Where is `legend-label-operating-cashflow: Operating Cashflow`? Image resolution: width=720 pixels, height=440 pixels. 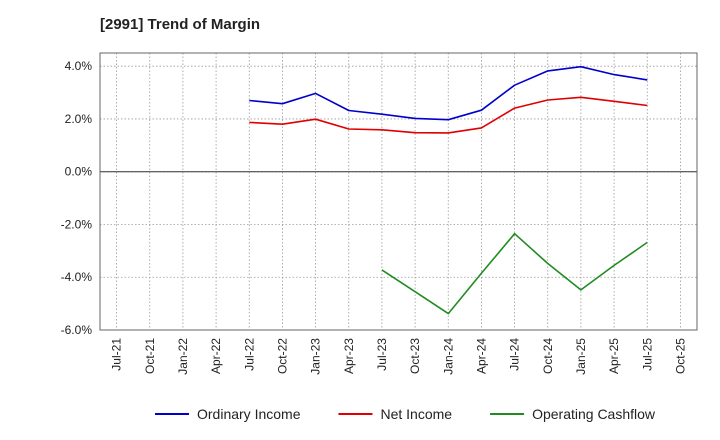
legend-label-operating-cashflow: Operating Cashflow is located at coordinates (594, 414).